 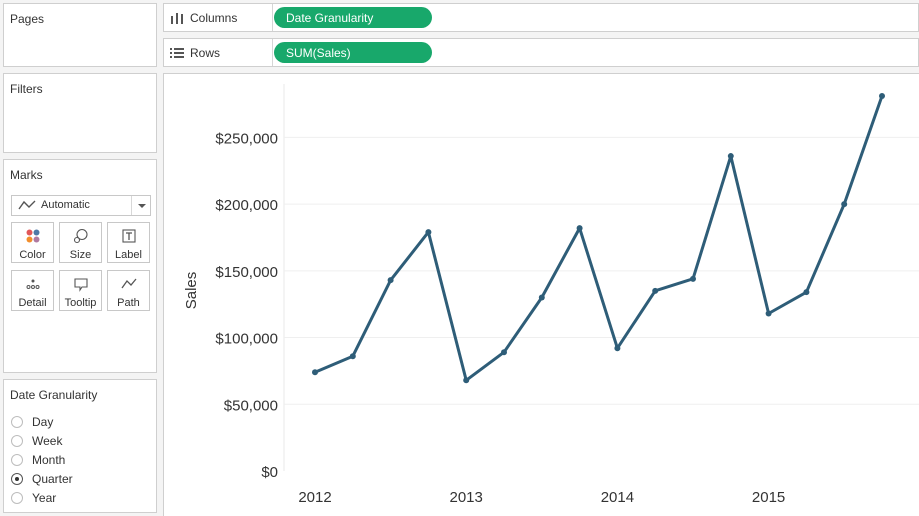 I want to click on date-granularity-pill: Date Granularity, so click(x=353, y=17).